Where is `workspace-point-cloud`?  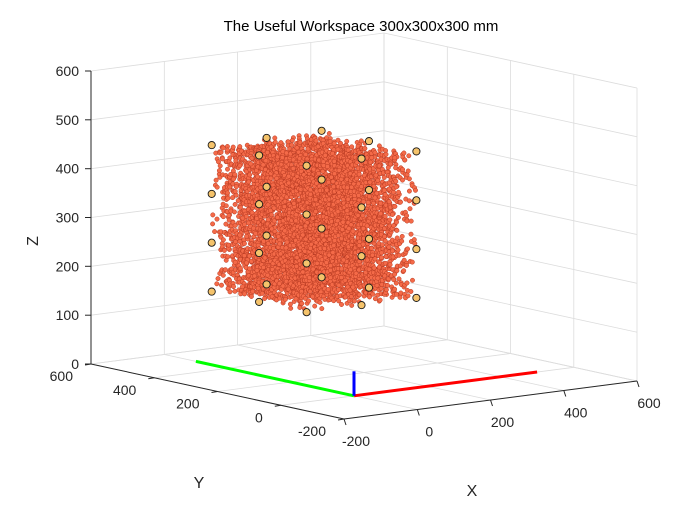
workspace-point-cloud is located at coordinates (314, 221).